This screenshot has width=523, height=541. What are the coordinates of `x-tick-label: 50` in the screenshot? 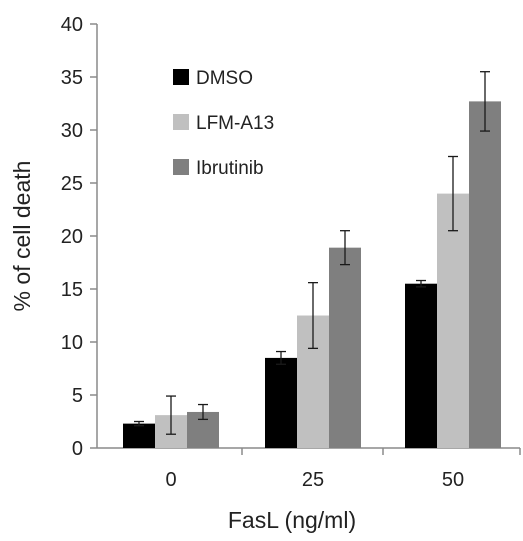 It's located at (453, 480).